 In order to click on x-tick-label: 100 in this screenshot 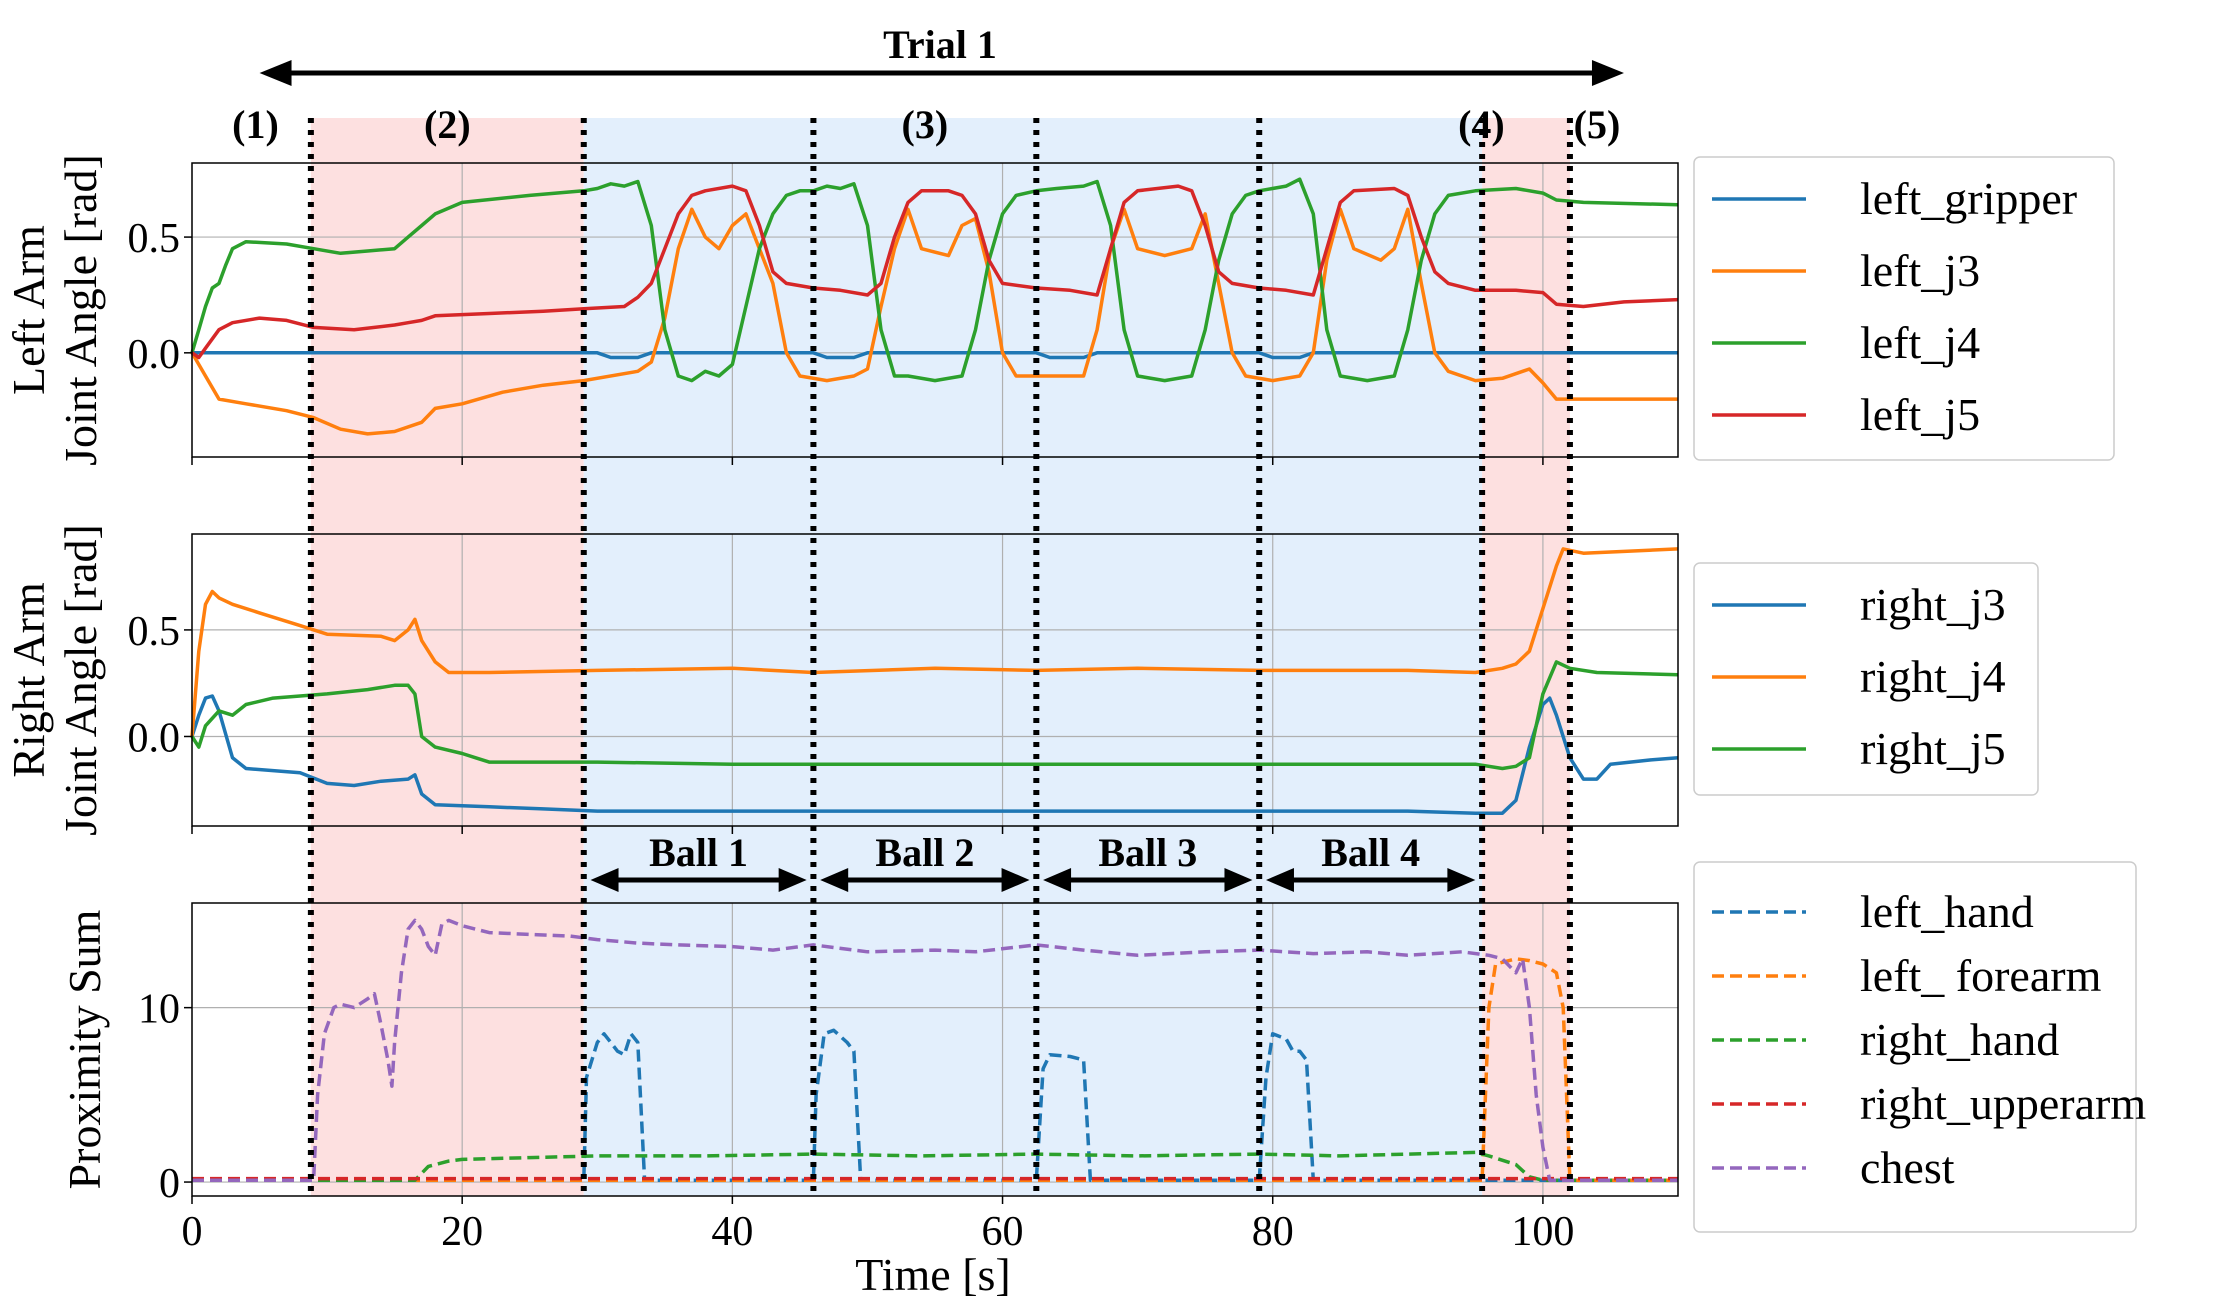, I will do `click(1542, 1232)`.